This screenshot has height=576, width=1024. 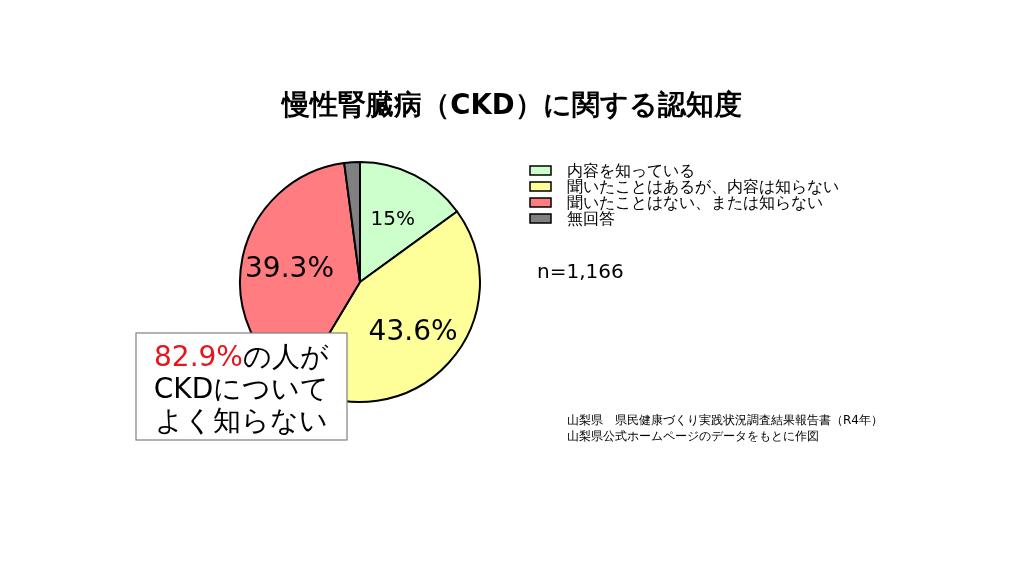 What do you see at coordinates (392, 217) in the screenshot?
I see `data-label: 15%` at bounding box center [392, 217].